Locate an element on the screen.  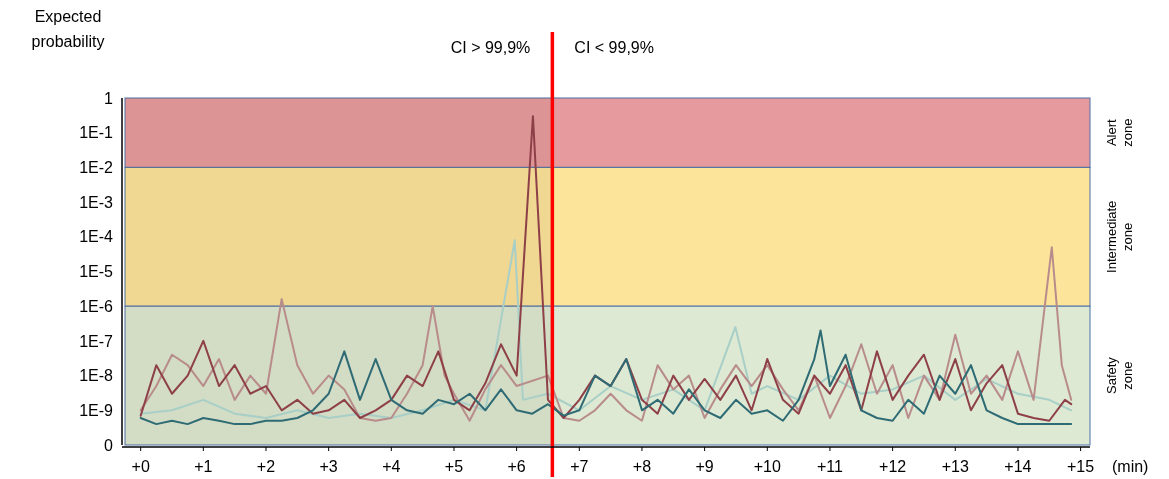
y-tick-label: 1E-5 is located at coordinates (96, 272).